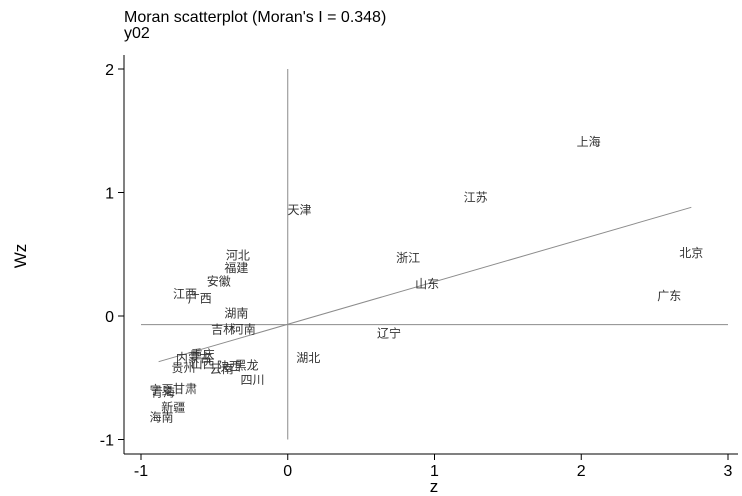  What do you see at coordinates (236, 267) in the screenshot?
I see `point-label: 福建` at bounding box center [236, 267].